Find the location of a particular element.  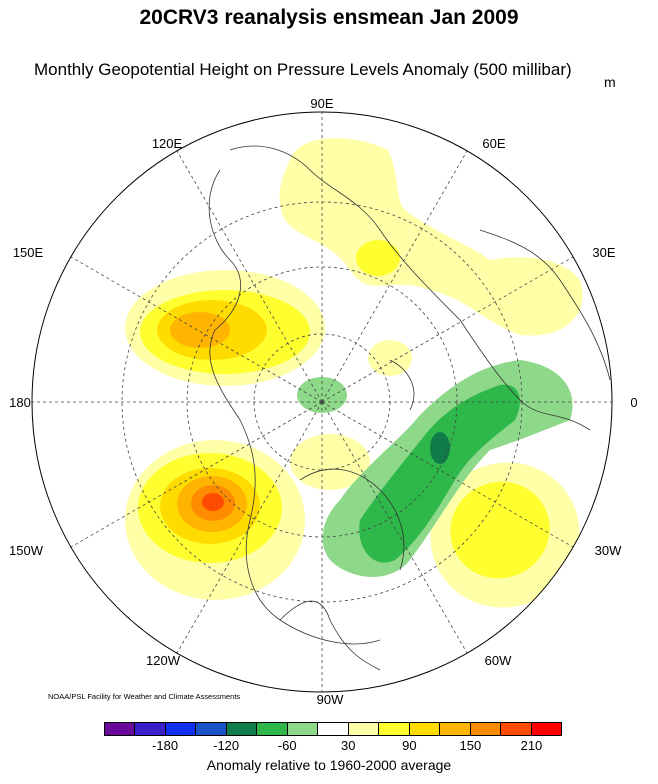

lon-label-180: 180 is located at coordinates (20, 402).